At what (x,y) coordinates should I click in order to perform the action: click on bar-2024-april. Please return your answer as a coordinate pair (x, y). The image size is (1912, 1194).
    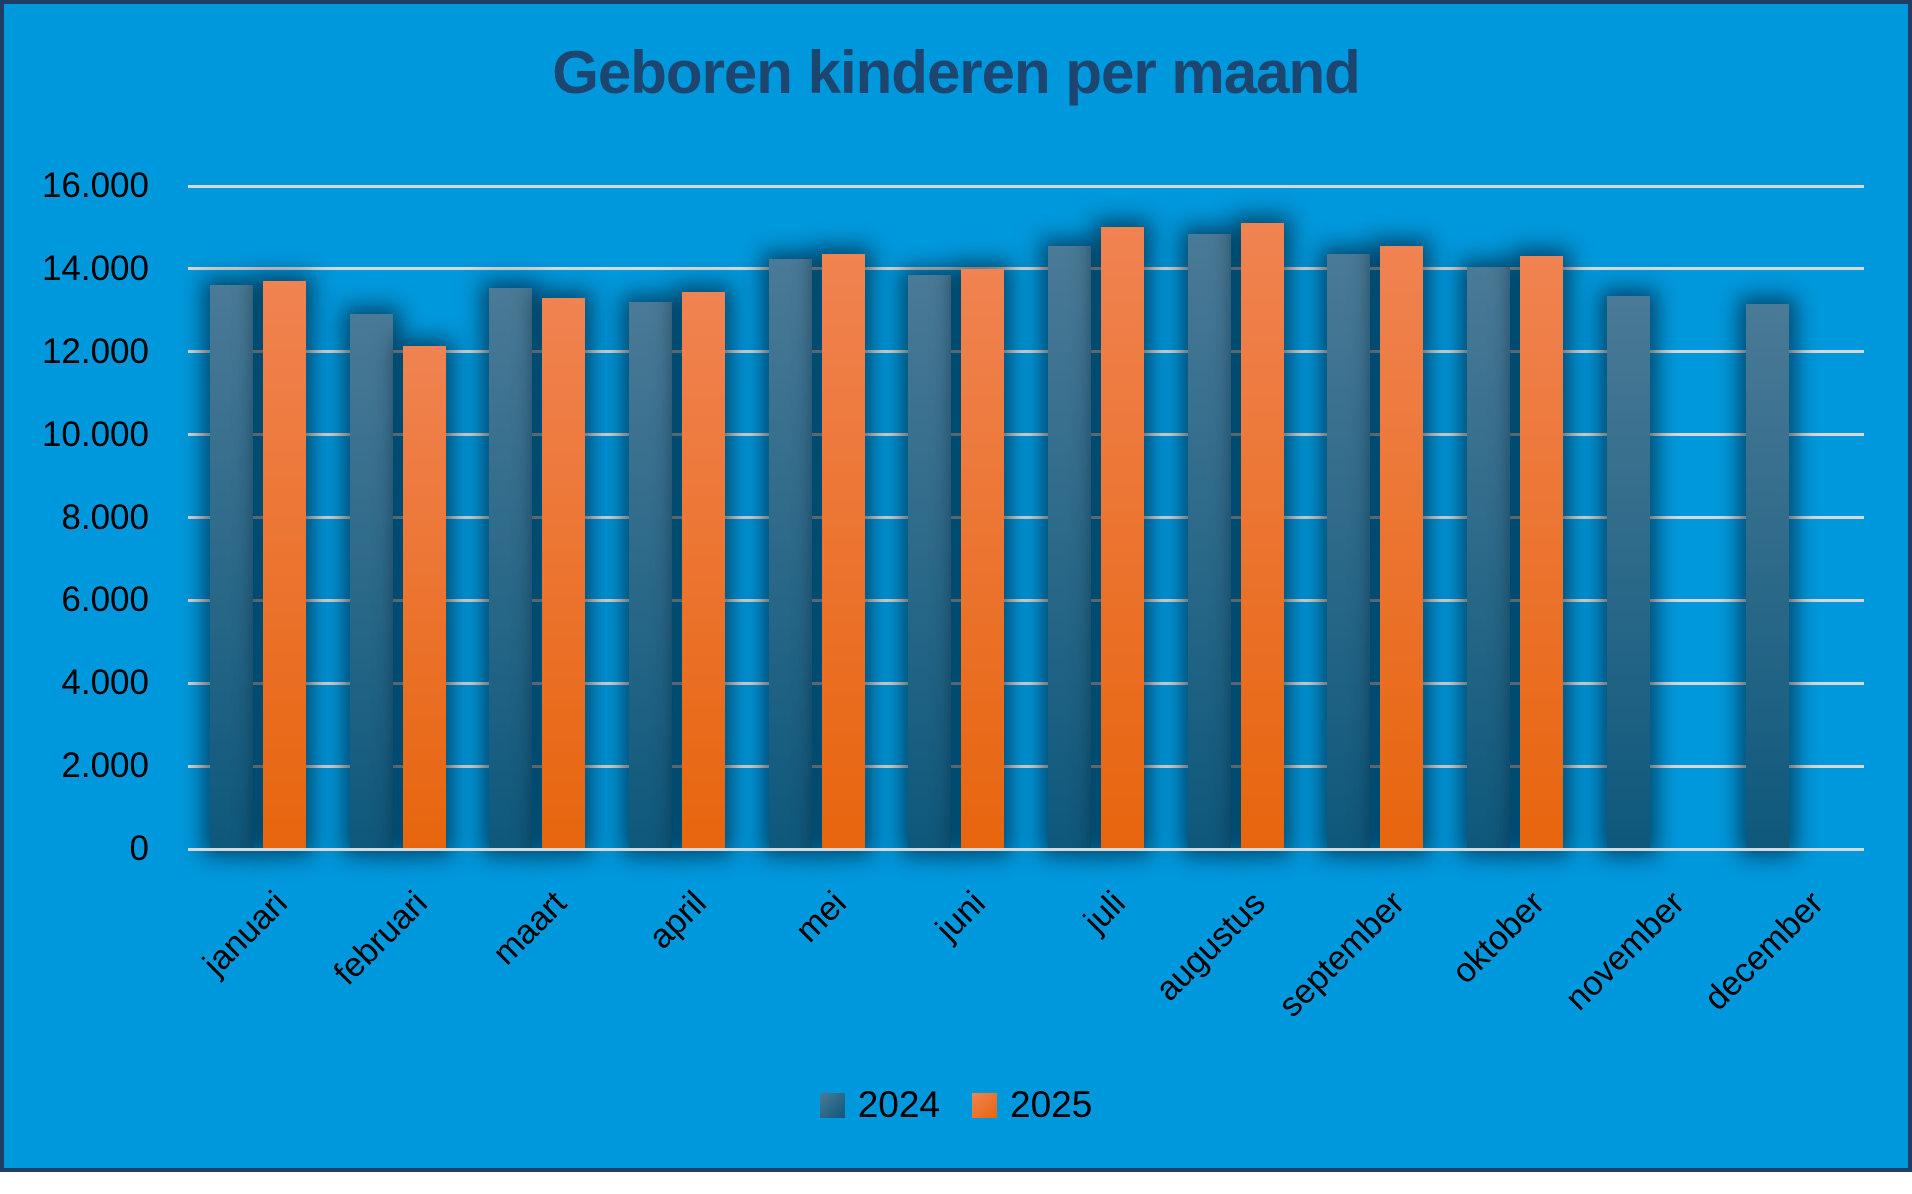
    Looking at the image, I should click on (650, 575).